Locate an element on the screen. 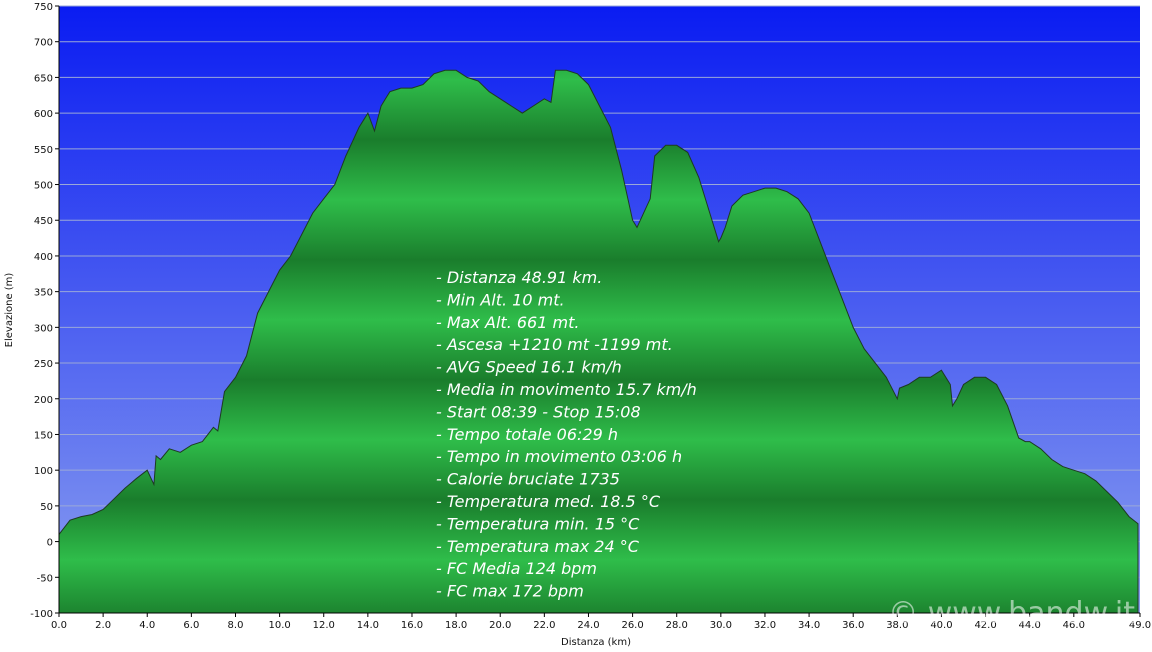 This screenshot has width=1152, height=652. stat-line: - Distanza 48.91 km. is located at coordinates (519, 277).